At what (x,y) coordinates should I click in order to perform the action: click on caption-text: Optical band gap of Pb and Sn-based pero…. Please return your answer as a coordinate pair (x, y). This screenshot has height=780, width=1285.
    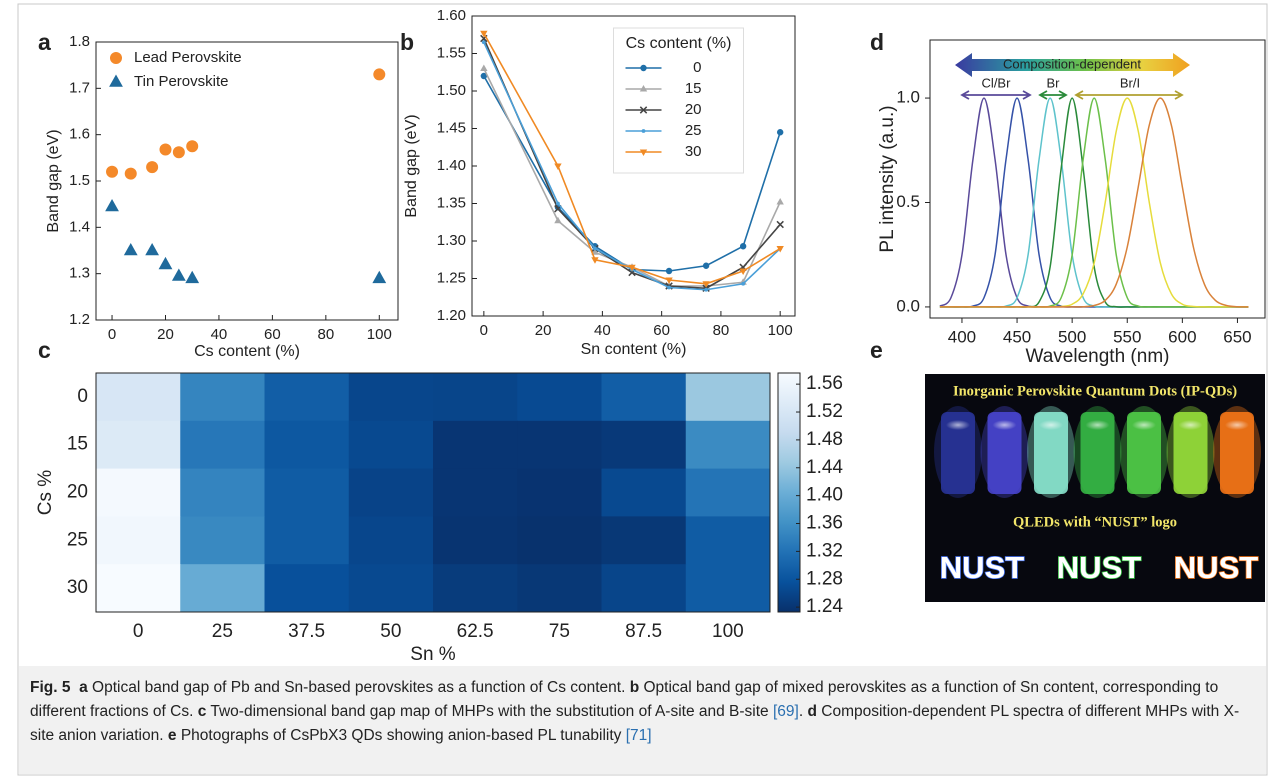
    Looking at the image, I should click on (359, 687).